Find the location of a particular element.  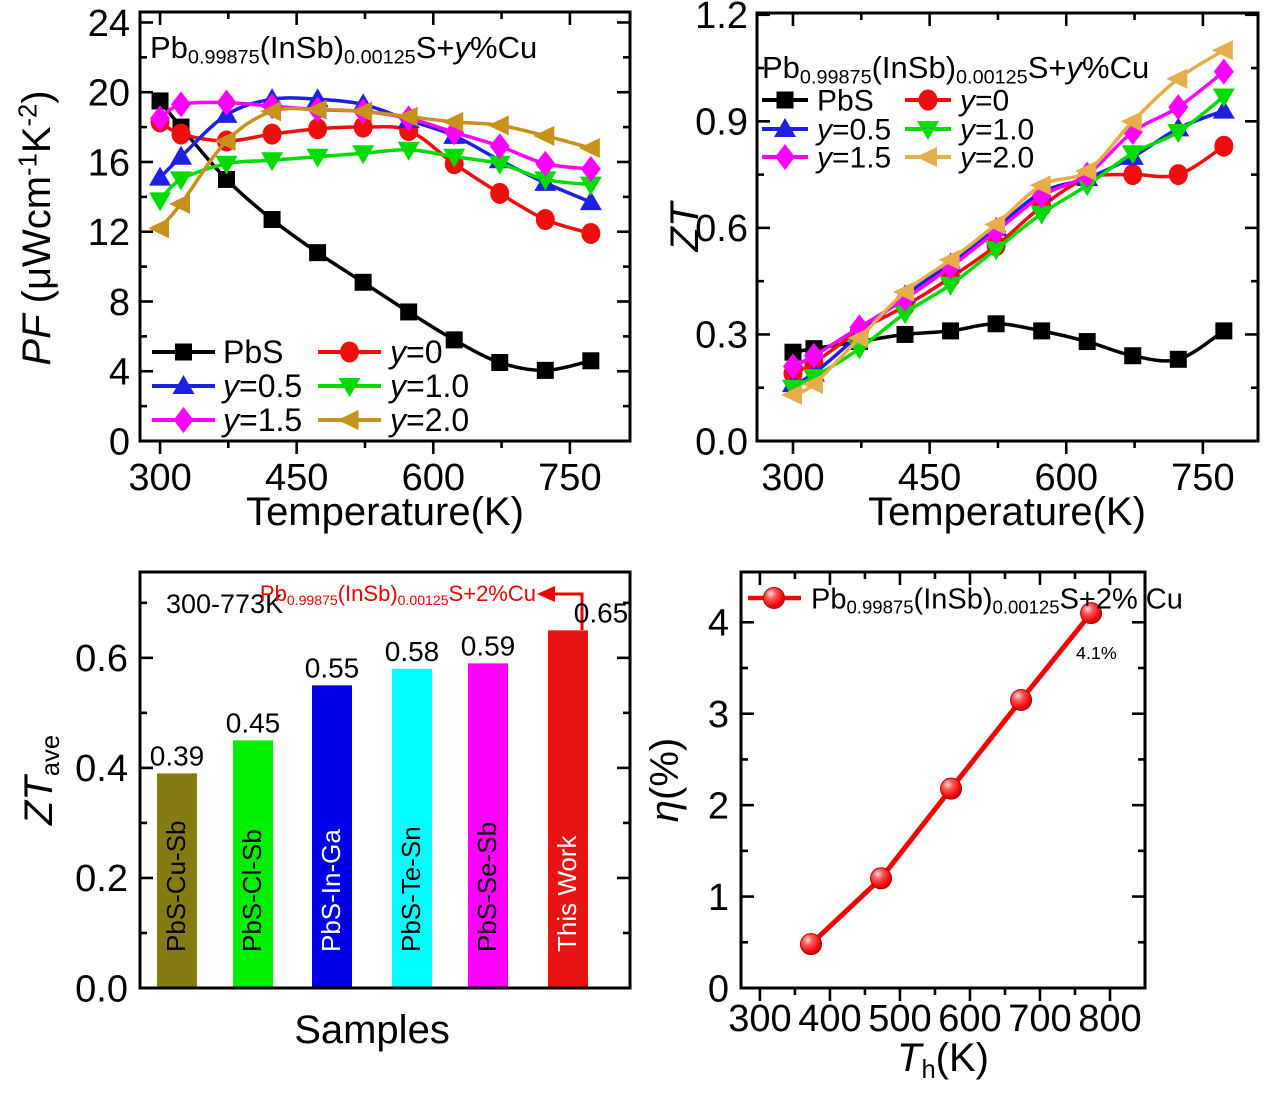

bar-value-label: 0.59 is located at coordinates (488, 645).